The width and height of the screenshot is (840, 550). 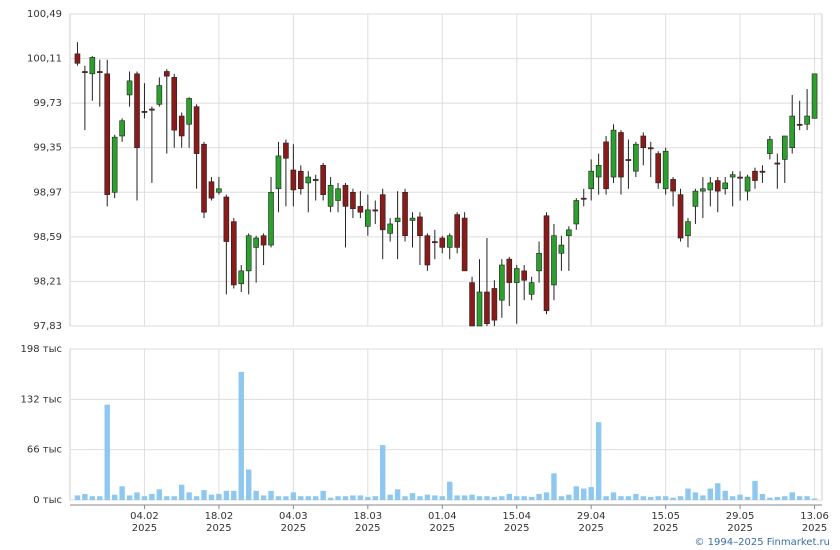 What do you see at coordinates (814, 516) in the screenshot?
I see `x-tick-label: 13.06` at bounding box center [814, 516].